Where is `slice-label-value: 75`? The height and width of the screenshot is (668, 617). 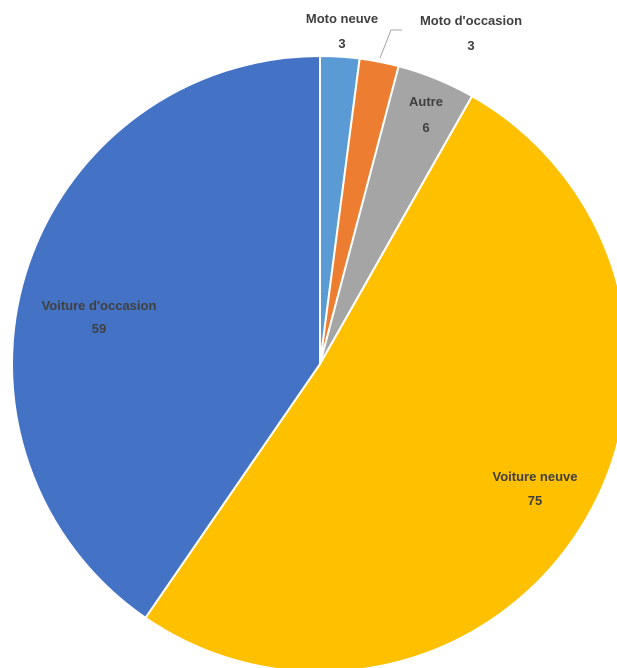
slice-label-value: 75 is located at coordinates (535, 500).